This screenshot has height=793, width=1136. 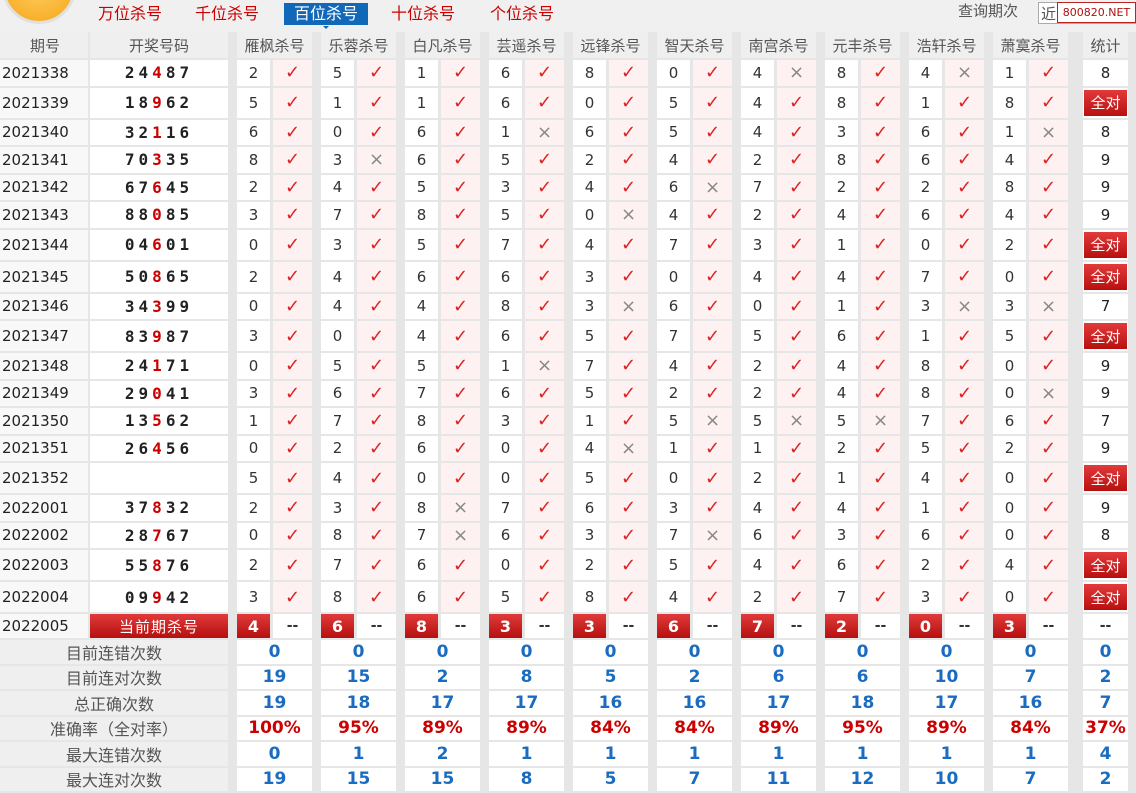 What do you see at coordinates (131, 393) in the screenshot?
I see `draw-digit: 2` at bounding box center [131, 393].